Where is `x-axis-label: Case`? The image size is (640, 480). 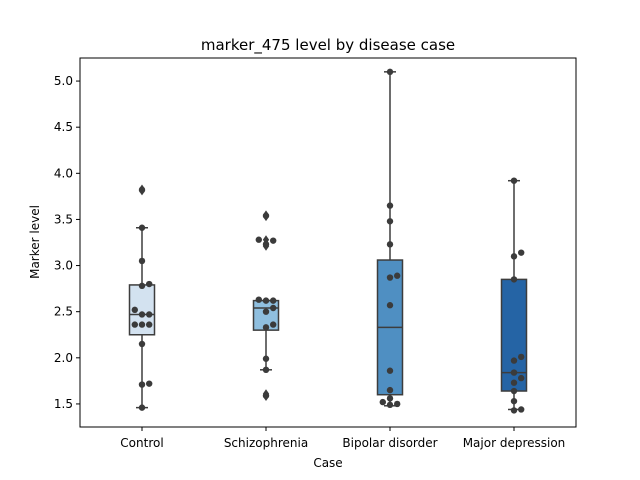 x-axis-label: Case is located at coordinates (327, 463).